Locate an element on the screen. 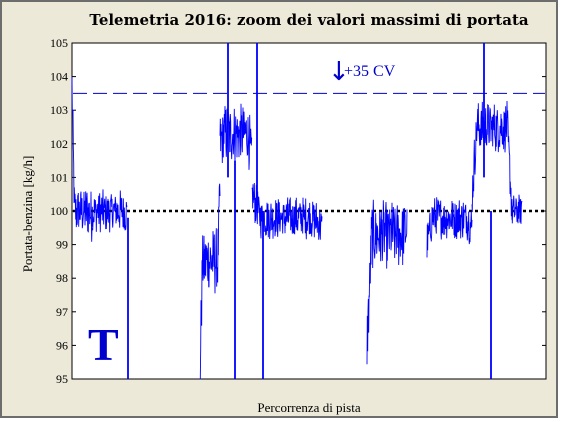 The height and width of the screenshot is (422, 562). y-tick-label: 104 is located at coordinates (59, 77).